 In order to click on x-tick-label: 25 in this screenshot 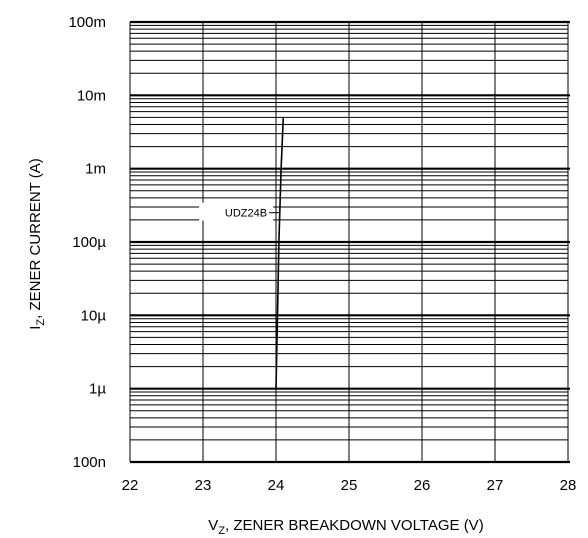, I will do `click(349, 485)`.